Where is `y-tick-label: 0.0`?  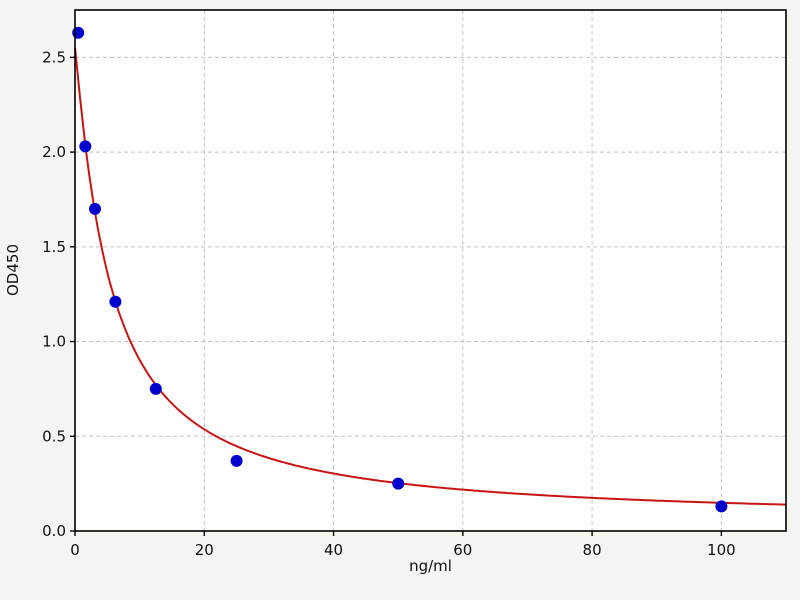
y-tick-label: 0.0 is located at coordinates (54, 531).